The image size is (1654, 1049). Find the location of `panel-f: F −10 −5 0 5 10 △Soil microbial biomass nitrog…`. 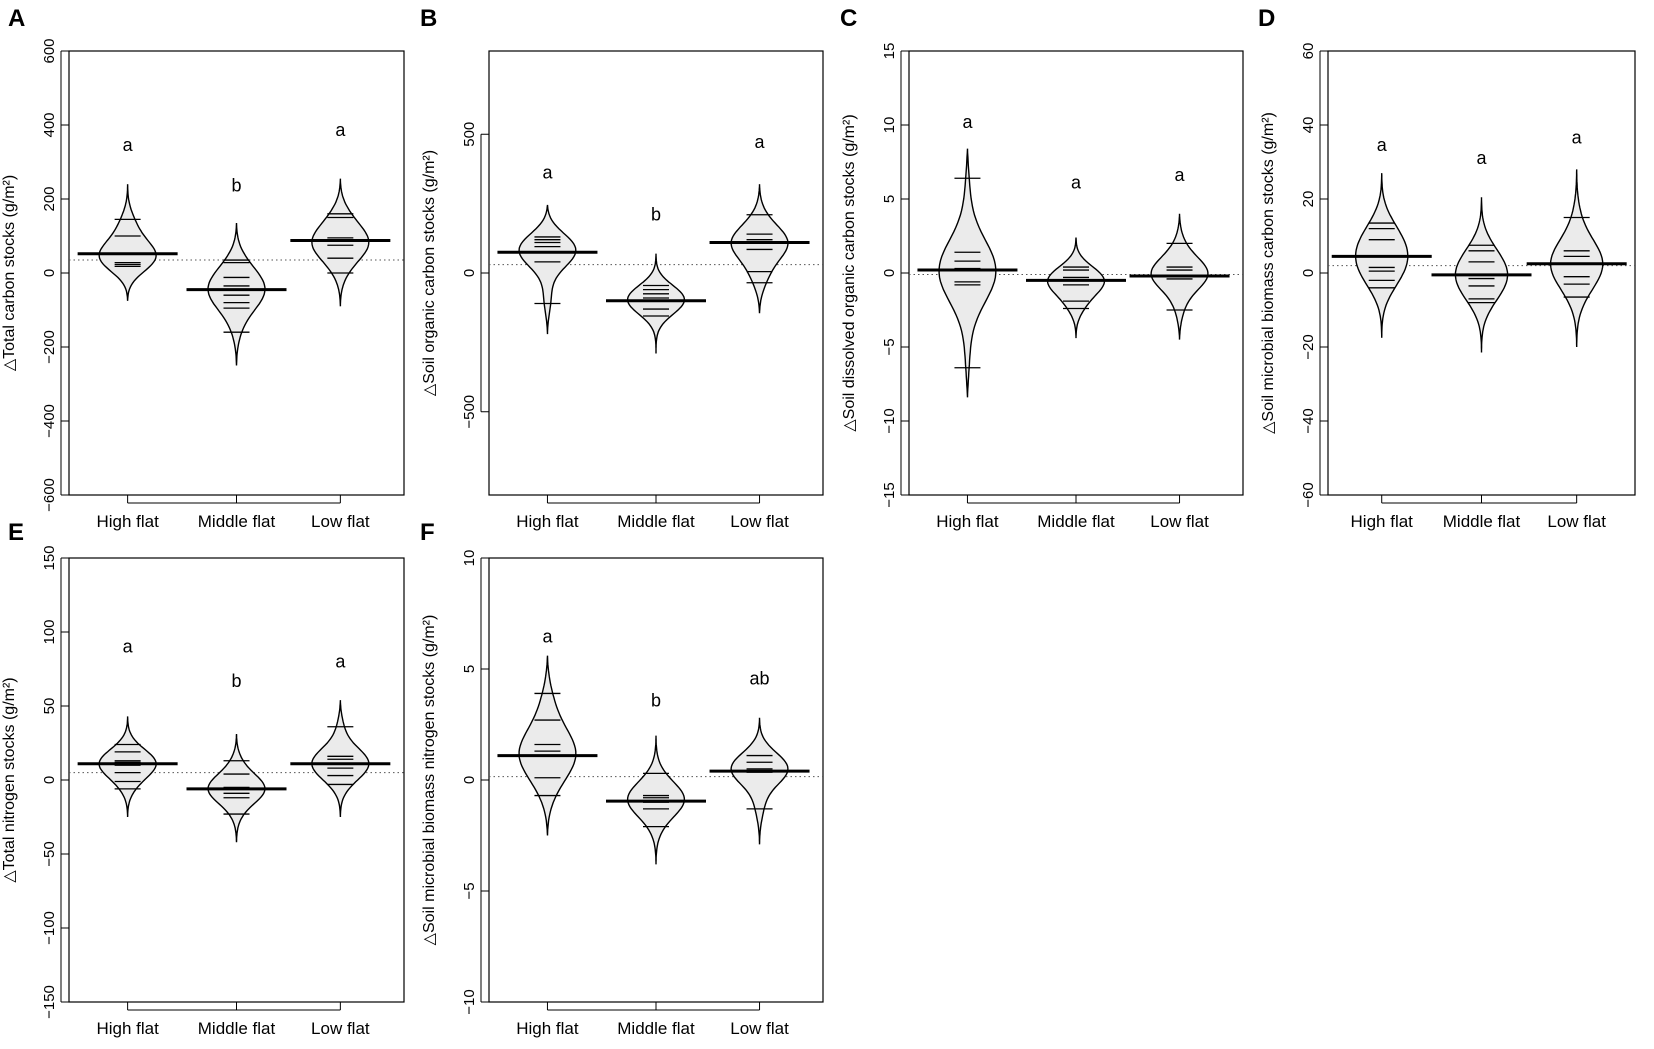

panel-f: F −10 −5 0 5 10 △Soil microbial biomass nitrog… is located at coordinates (622, 778).